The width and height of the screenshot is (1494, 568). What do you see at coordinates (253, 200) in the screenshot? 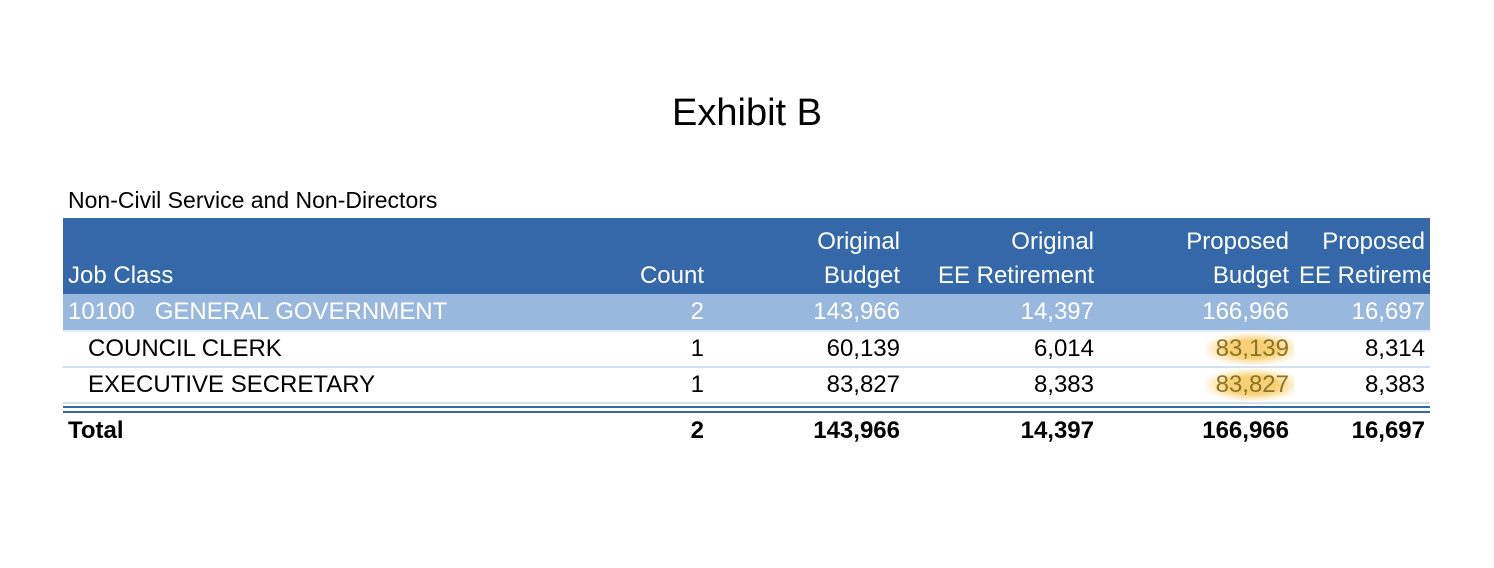
I see `table-subtitle: Non-Civil Service and Non-Directors` at bounding box center [253, 200].